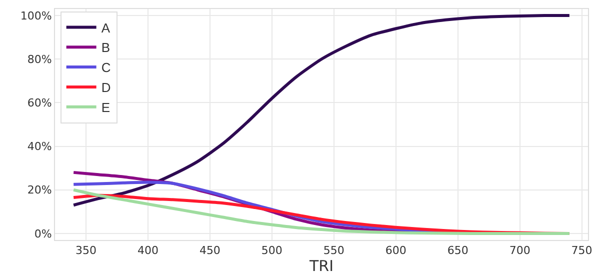 The image size is (600, 280). Describe the element at coordinates (395, 251) in the screenshot. I see `x-tick-label: 600` at that location.